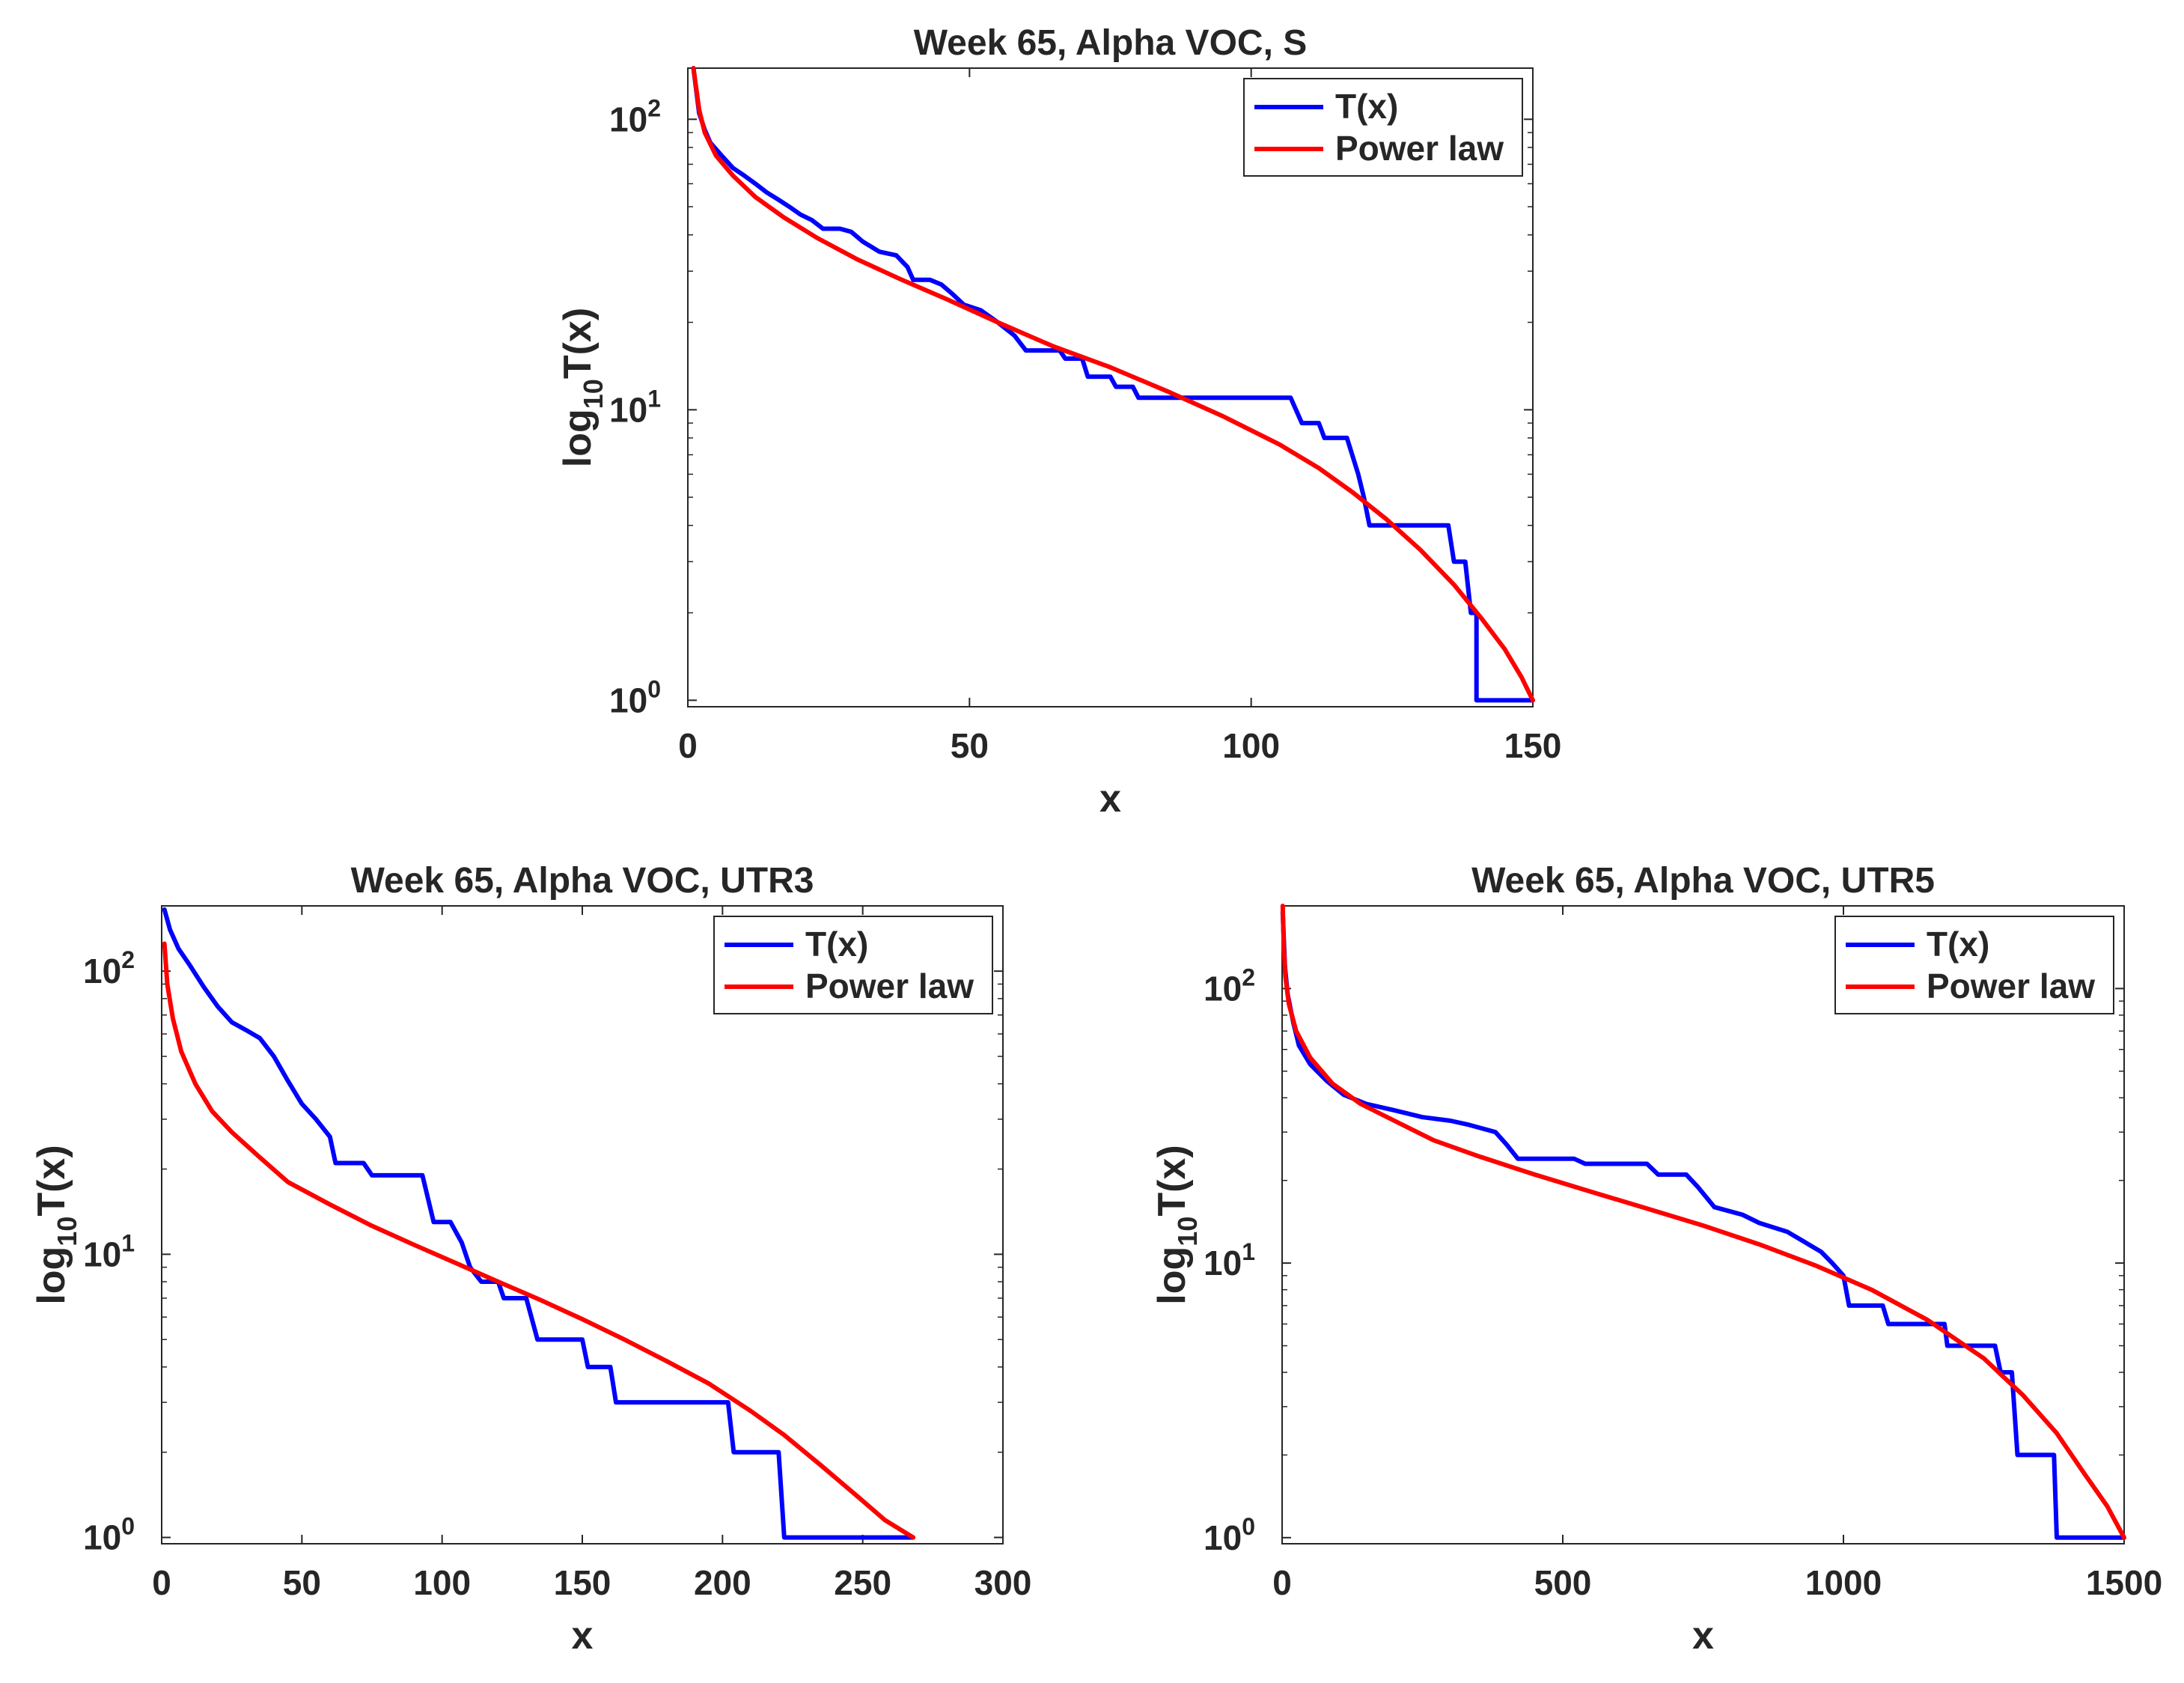 This screenshot has width=2184, height=1683. What do you see at coordinates (862, 1583) in the screenshot?
I see `x-tick-label: 250` at bounding box center [862, 1583].